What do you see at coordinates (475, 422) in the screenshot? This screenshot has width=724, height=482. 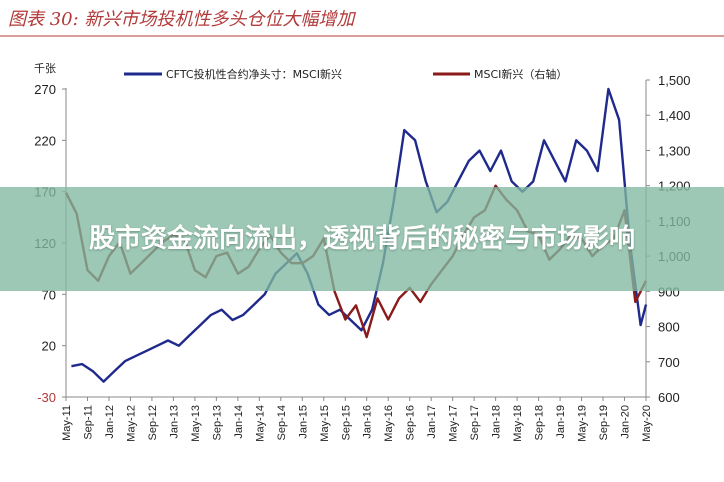 I see `x-tick-label: Sep-17` at bounding box center [475, 422].